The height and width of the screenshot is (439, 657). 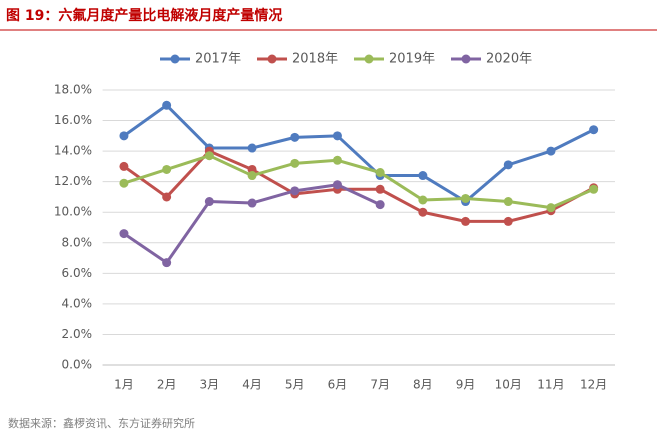 What do you see at coordinates (73, 212) in the screenshot?
I see `y-tick-label: 10.0%` at bounding box center [73, 212].